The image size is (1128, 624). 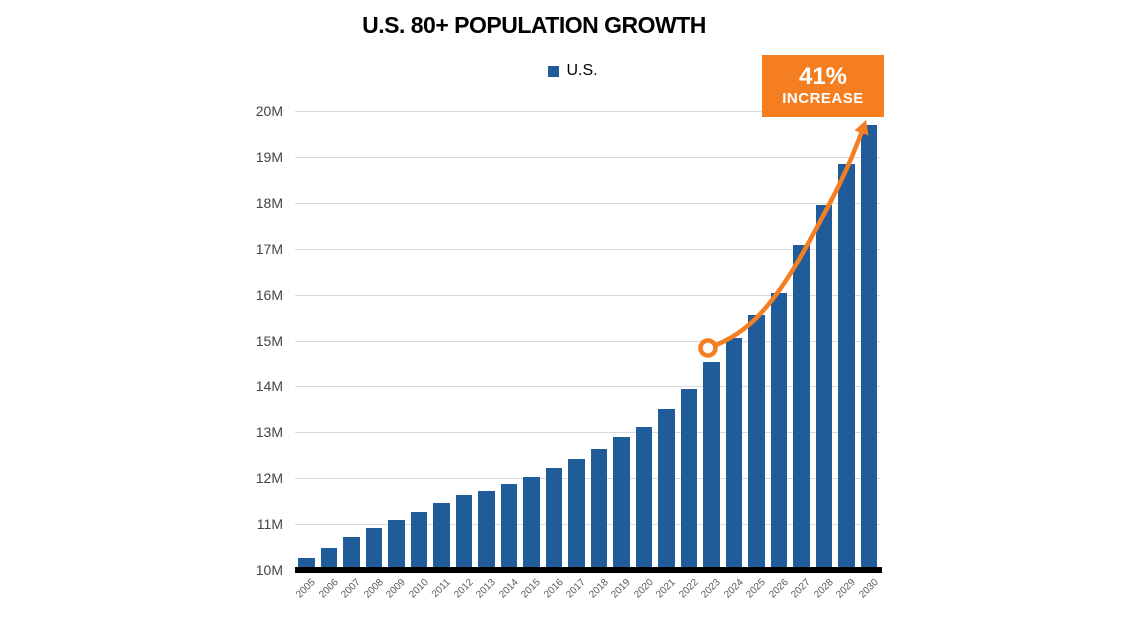 I want to click on bar-2028, so click(x=823, y=387).